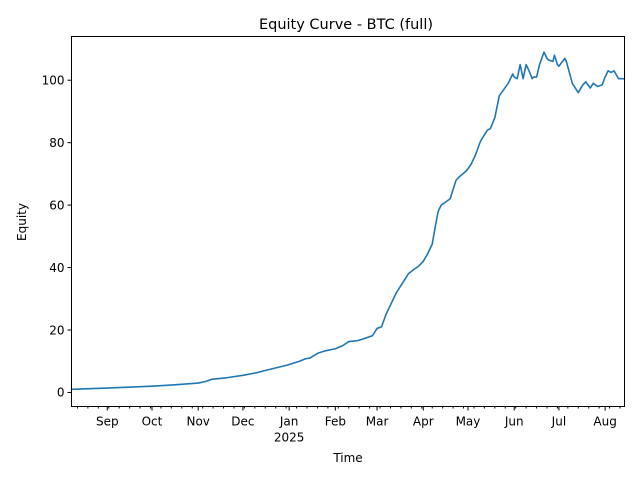 The width and height of the screenshot is (640, 480). Describe the element at coordinates (53, 81) in the screenshot. I see `y-tick-label: 100` at that location.